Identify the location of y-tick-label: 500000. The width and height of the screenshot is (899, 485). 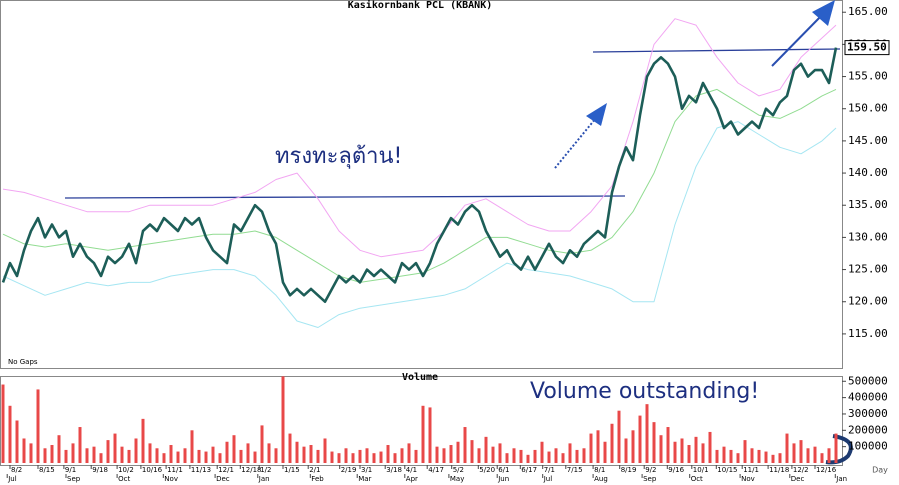
(868, 380).